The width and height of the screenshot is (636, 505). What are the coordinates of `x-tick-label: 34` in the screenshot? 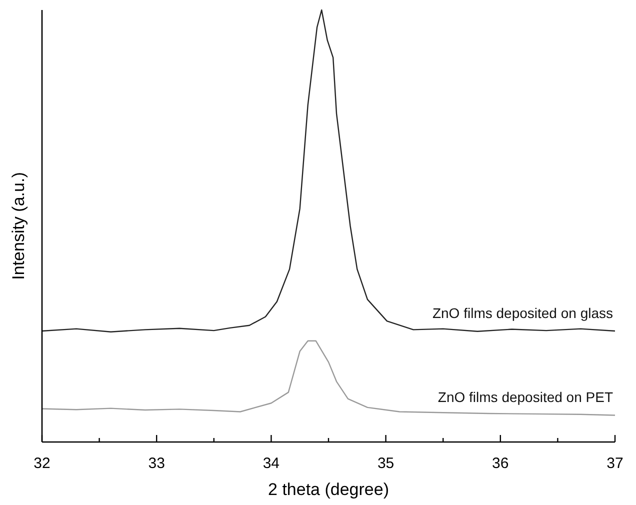 It's located at (271, 463).